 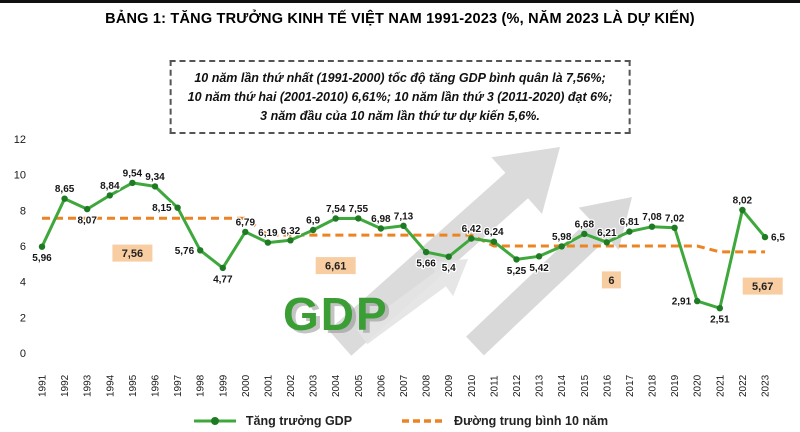 What do you see at coordinates (494, 232) in the screenshot?
I see `gdp-point-label: 6,24` at bounding box center [494, 232].